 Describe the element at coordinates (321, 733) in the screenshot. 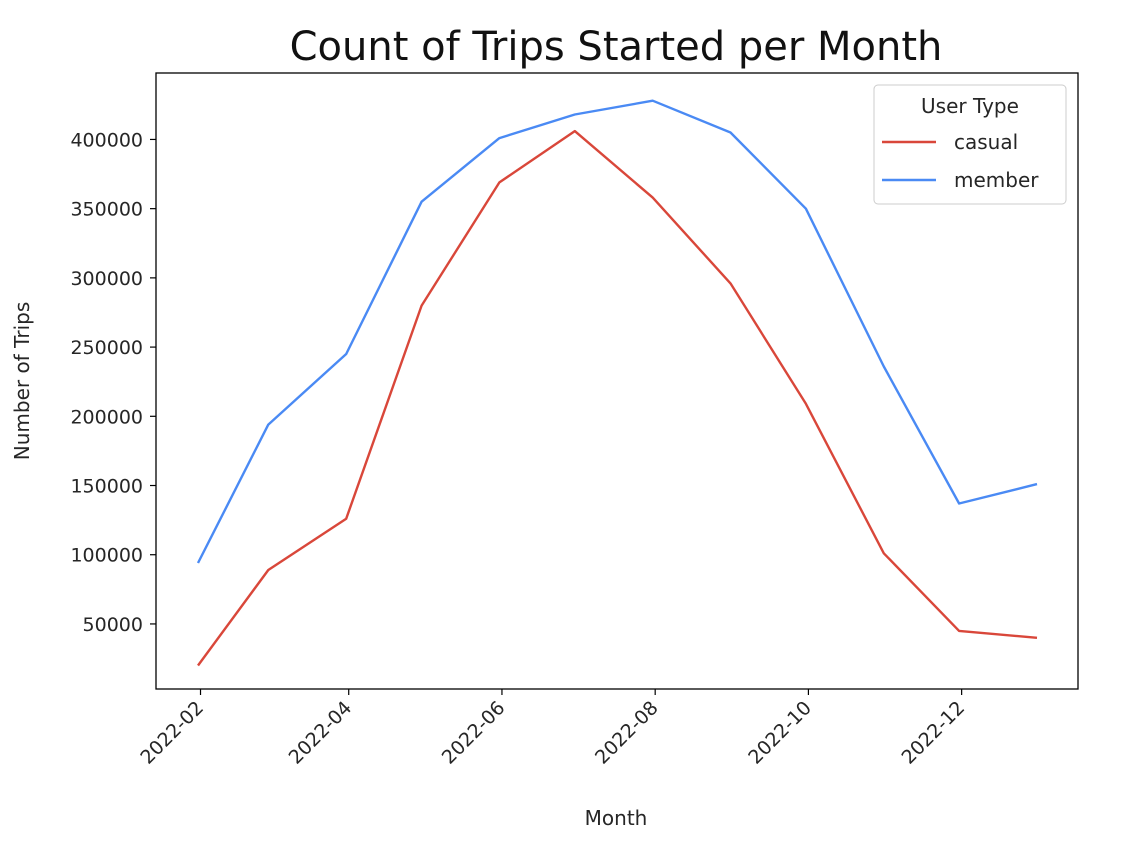

I see `x-tick-label: 2022-04` at that location.